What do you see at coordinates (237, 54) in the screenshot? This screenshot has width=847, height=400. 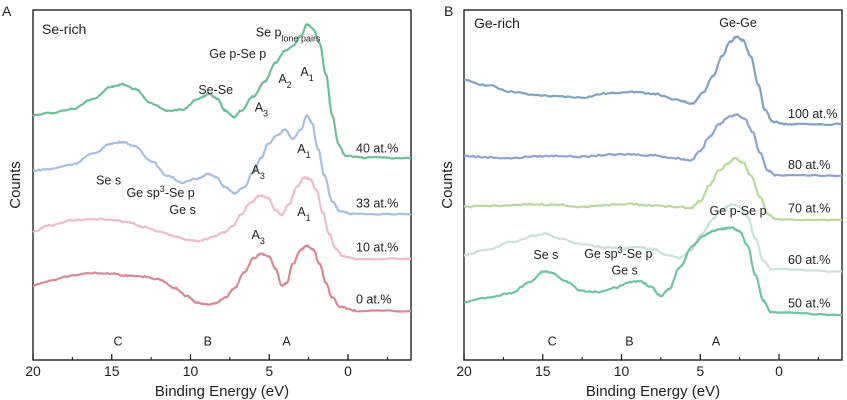 I see `panel-a-annotation: Ge p-Se p` at bounding box center [237, 54].